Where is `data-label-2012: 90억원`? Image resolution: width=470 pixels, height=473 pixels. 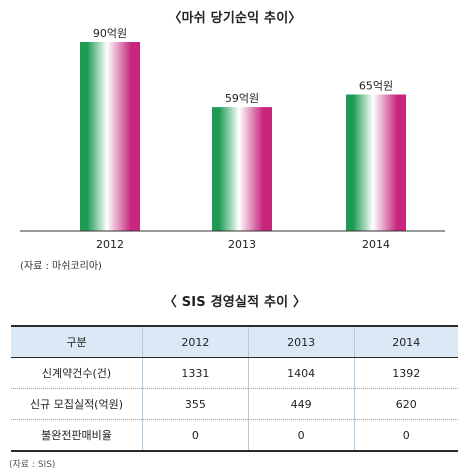 data-label-2012: 90억원 is located at coordinates (110, 33).